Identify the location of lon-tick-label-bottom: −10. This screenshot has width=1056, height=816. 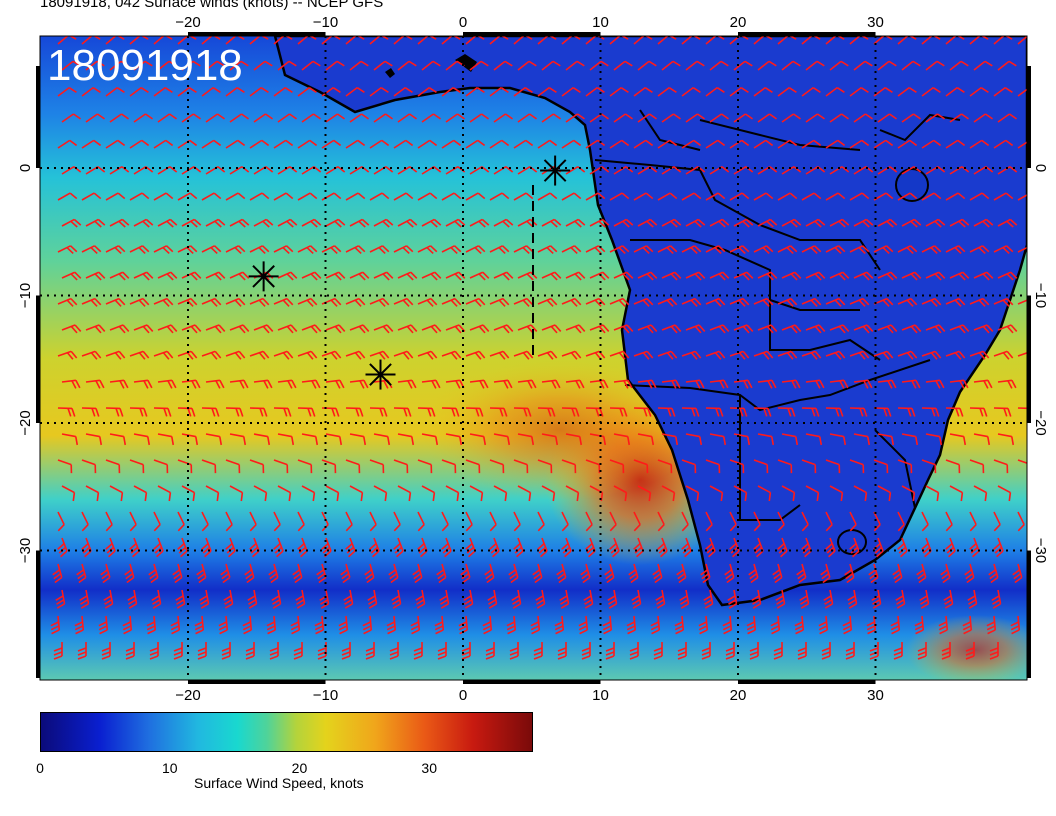
(325, 695).